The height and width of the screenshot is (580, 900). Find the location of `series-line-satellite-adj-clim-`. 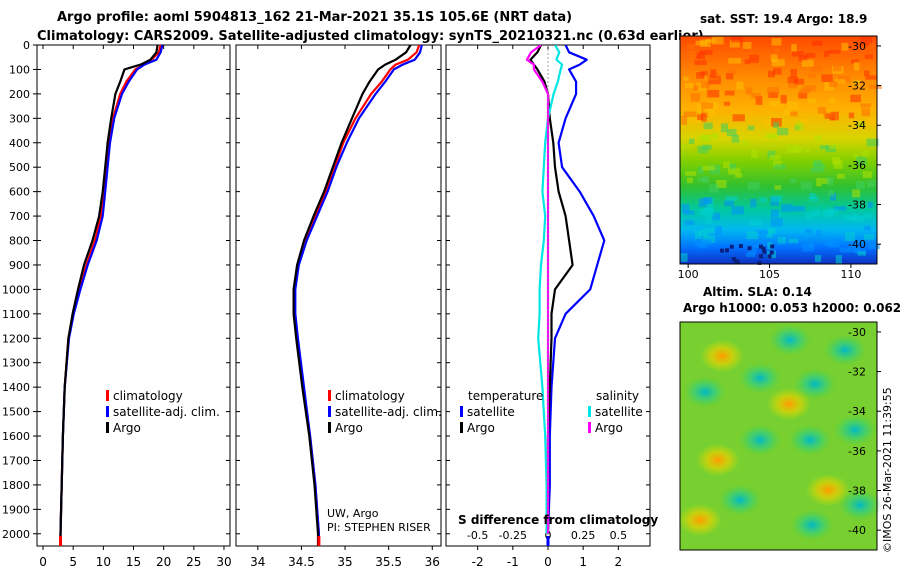

series-line-satellite-adj-clim- is located at coordinates (358, 295).